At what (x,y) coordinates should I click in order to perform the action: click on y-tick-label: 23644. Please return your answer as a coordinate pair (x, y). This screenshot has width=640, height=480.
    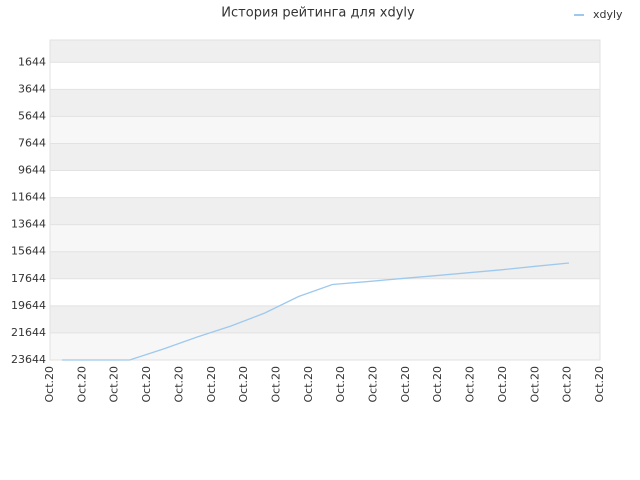
    Looking at the image, I should click on (28, 359).